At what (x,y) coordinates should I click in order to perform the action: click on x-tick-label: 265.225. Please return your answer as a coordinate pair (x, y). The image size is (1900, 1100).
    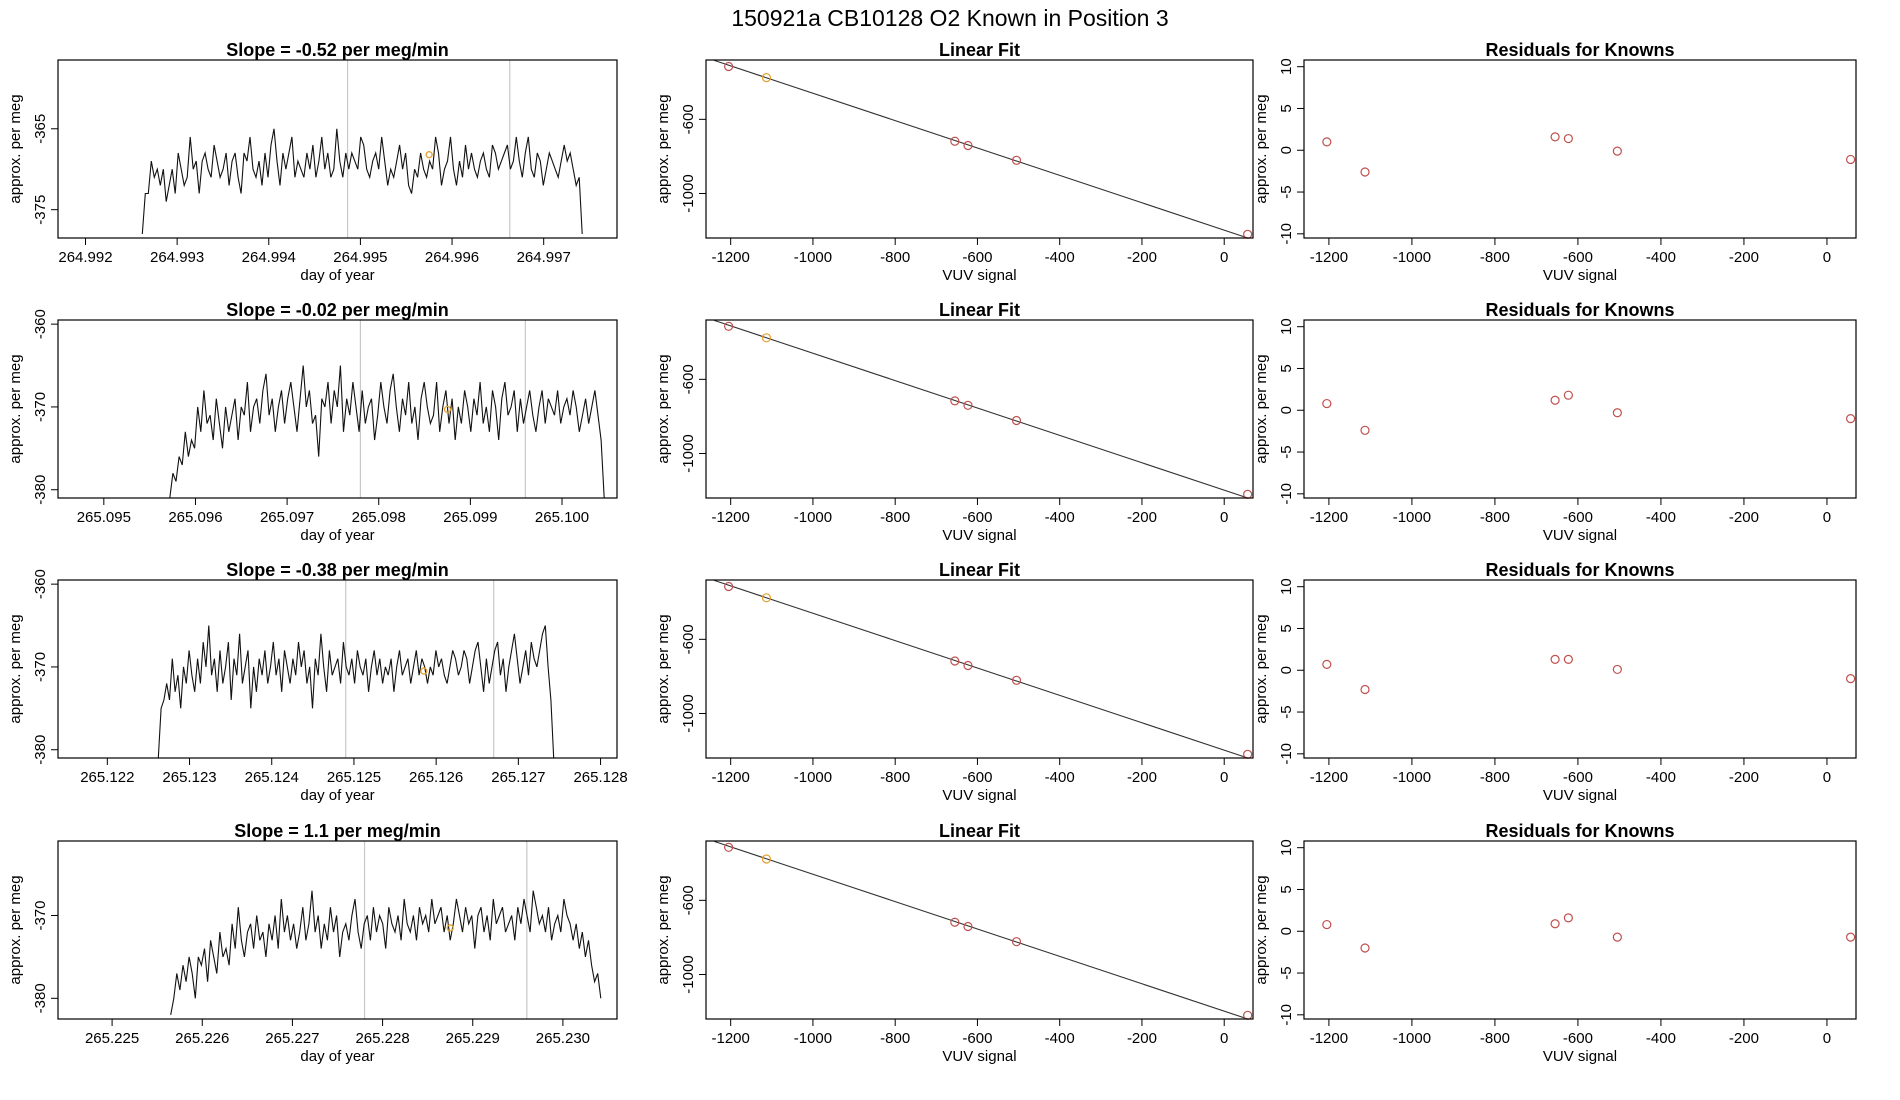
    Looking at the image, I should click on (112, 1038).